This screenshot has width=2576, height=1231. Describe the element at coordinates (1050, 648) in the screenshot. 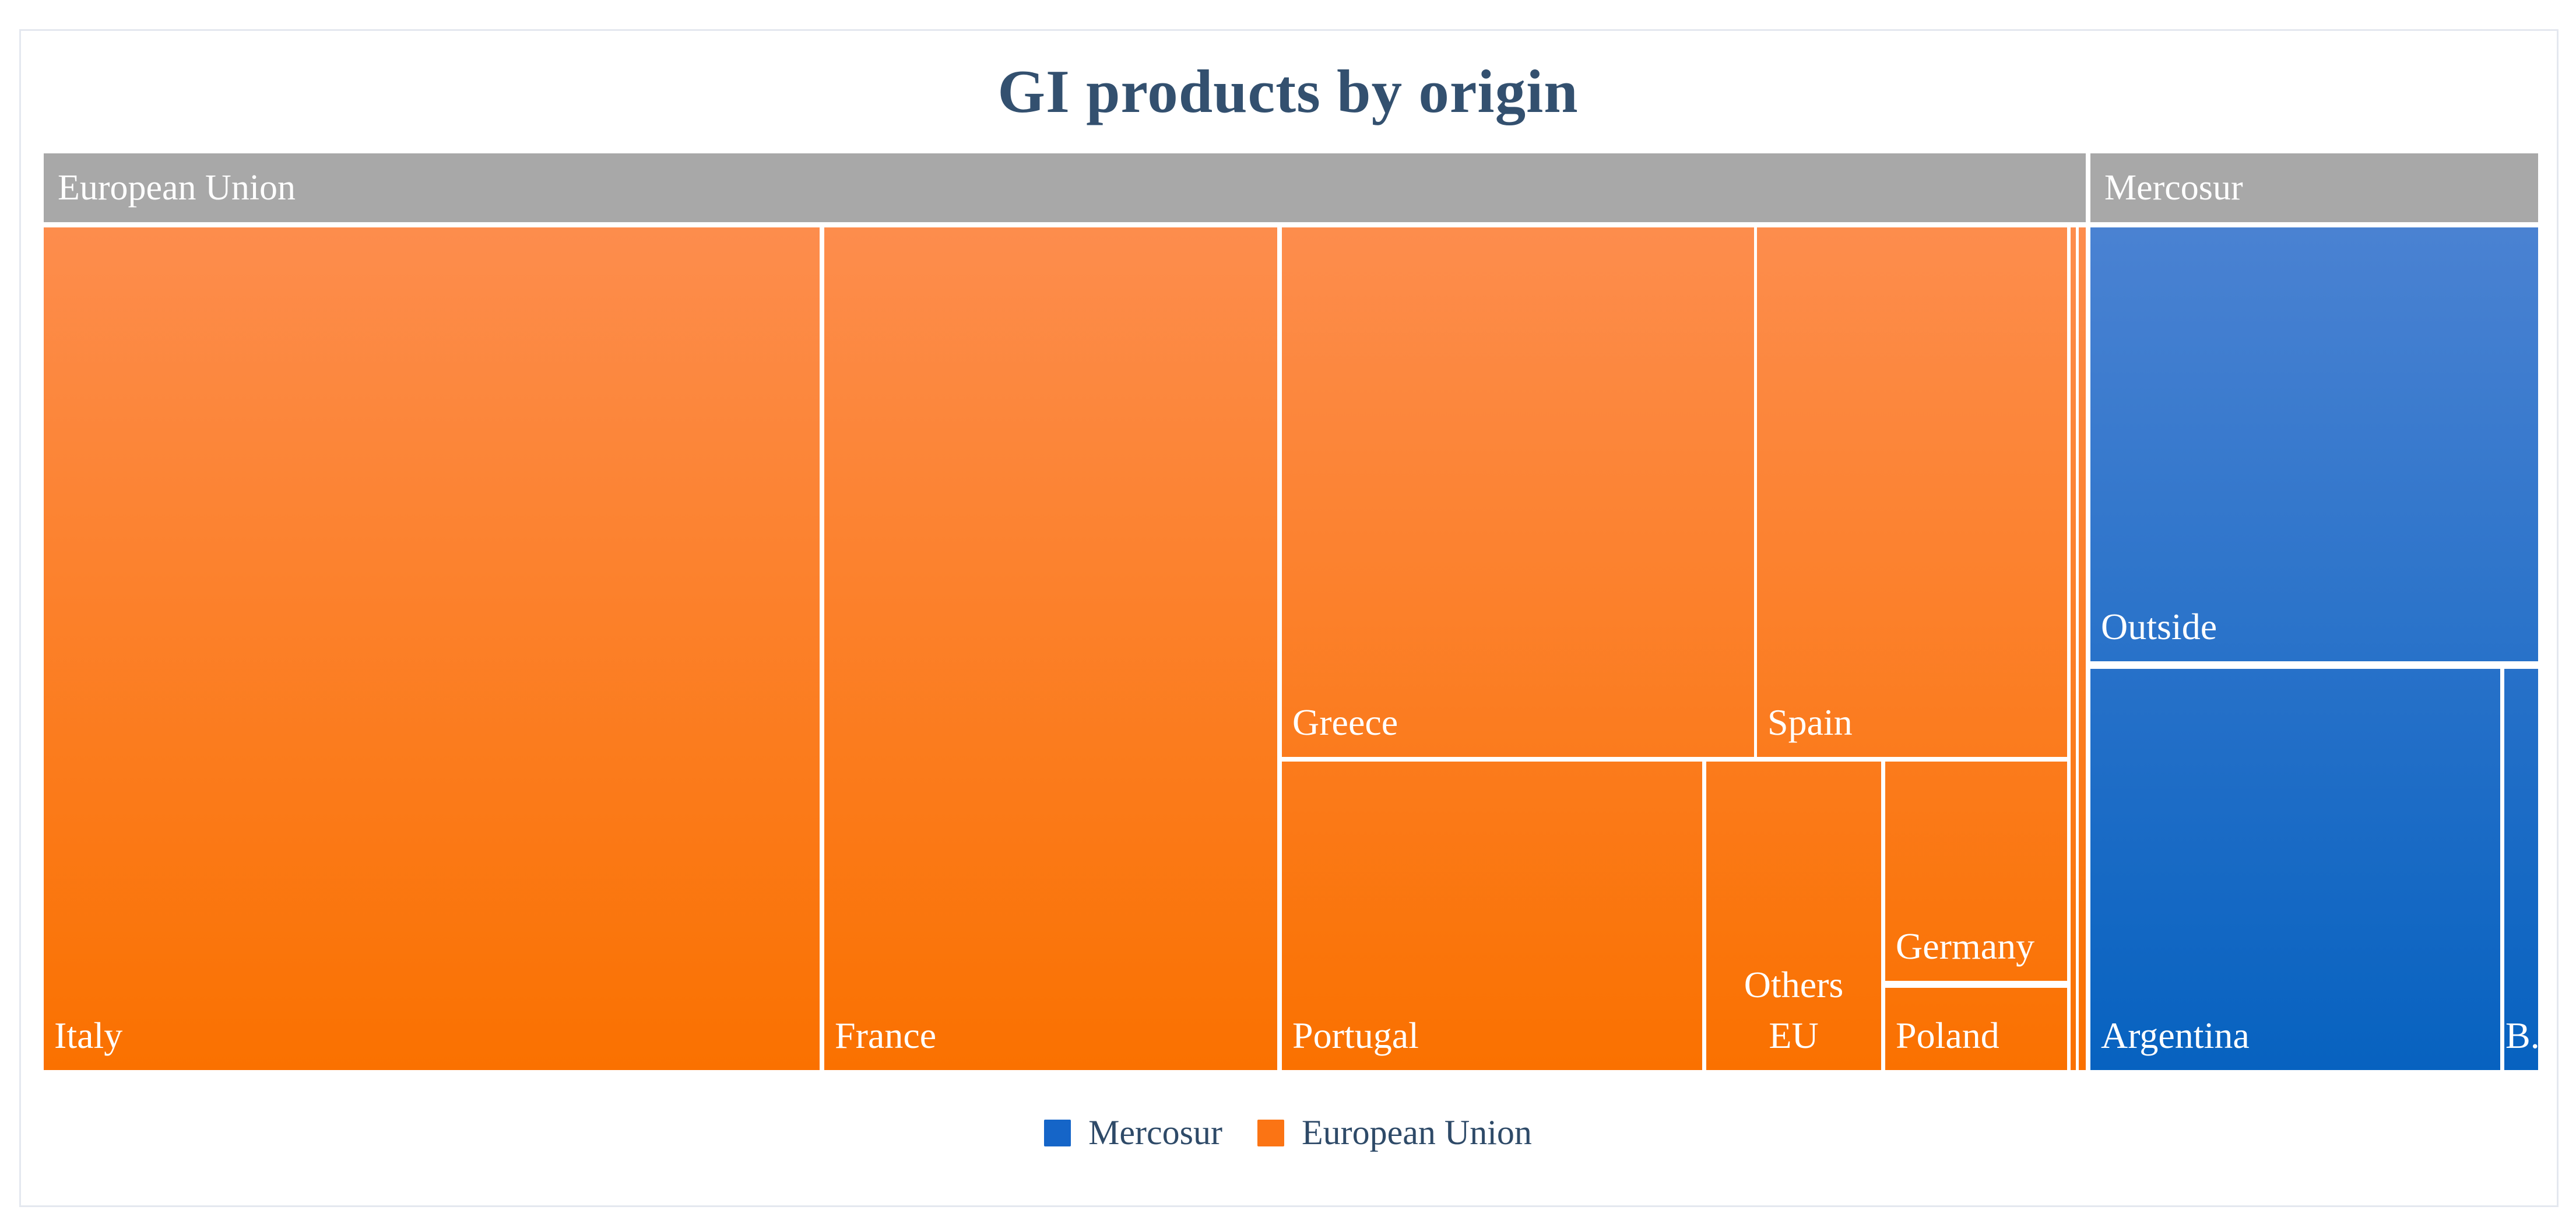

I see `treemap-cell-france: France` at that location.